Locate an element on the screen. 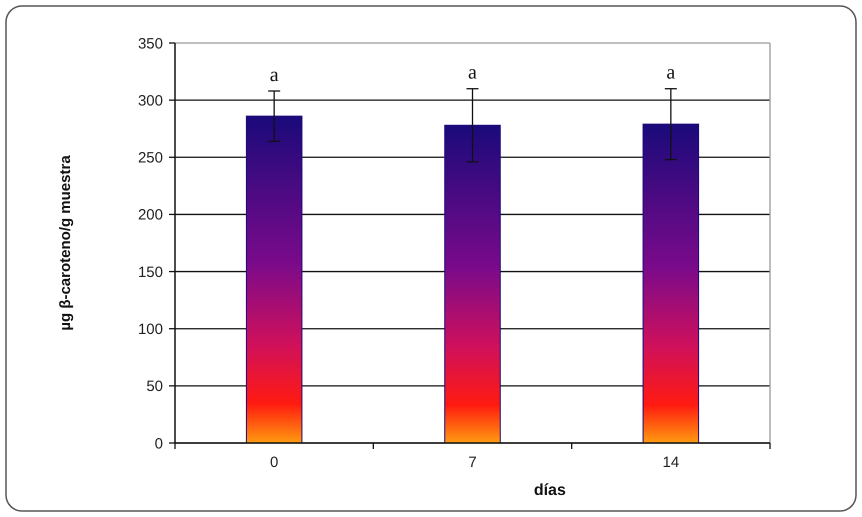 The image size is (862, 517). y-tick-label: 0 is located at coordinates (158, 443).